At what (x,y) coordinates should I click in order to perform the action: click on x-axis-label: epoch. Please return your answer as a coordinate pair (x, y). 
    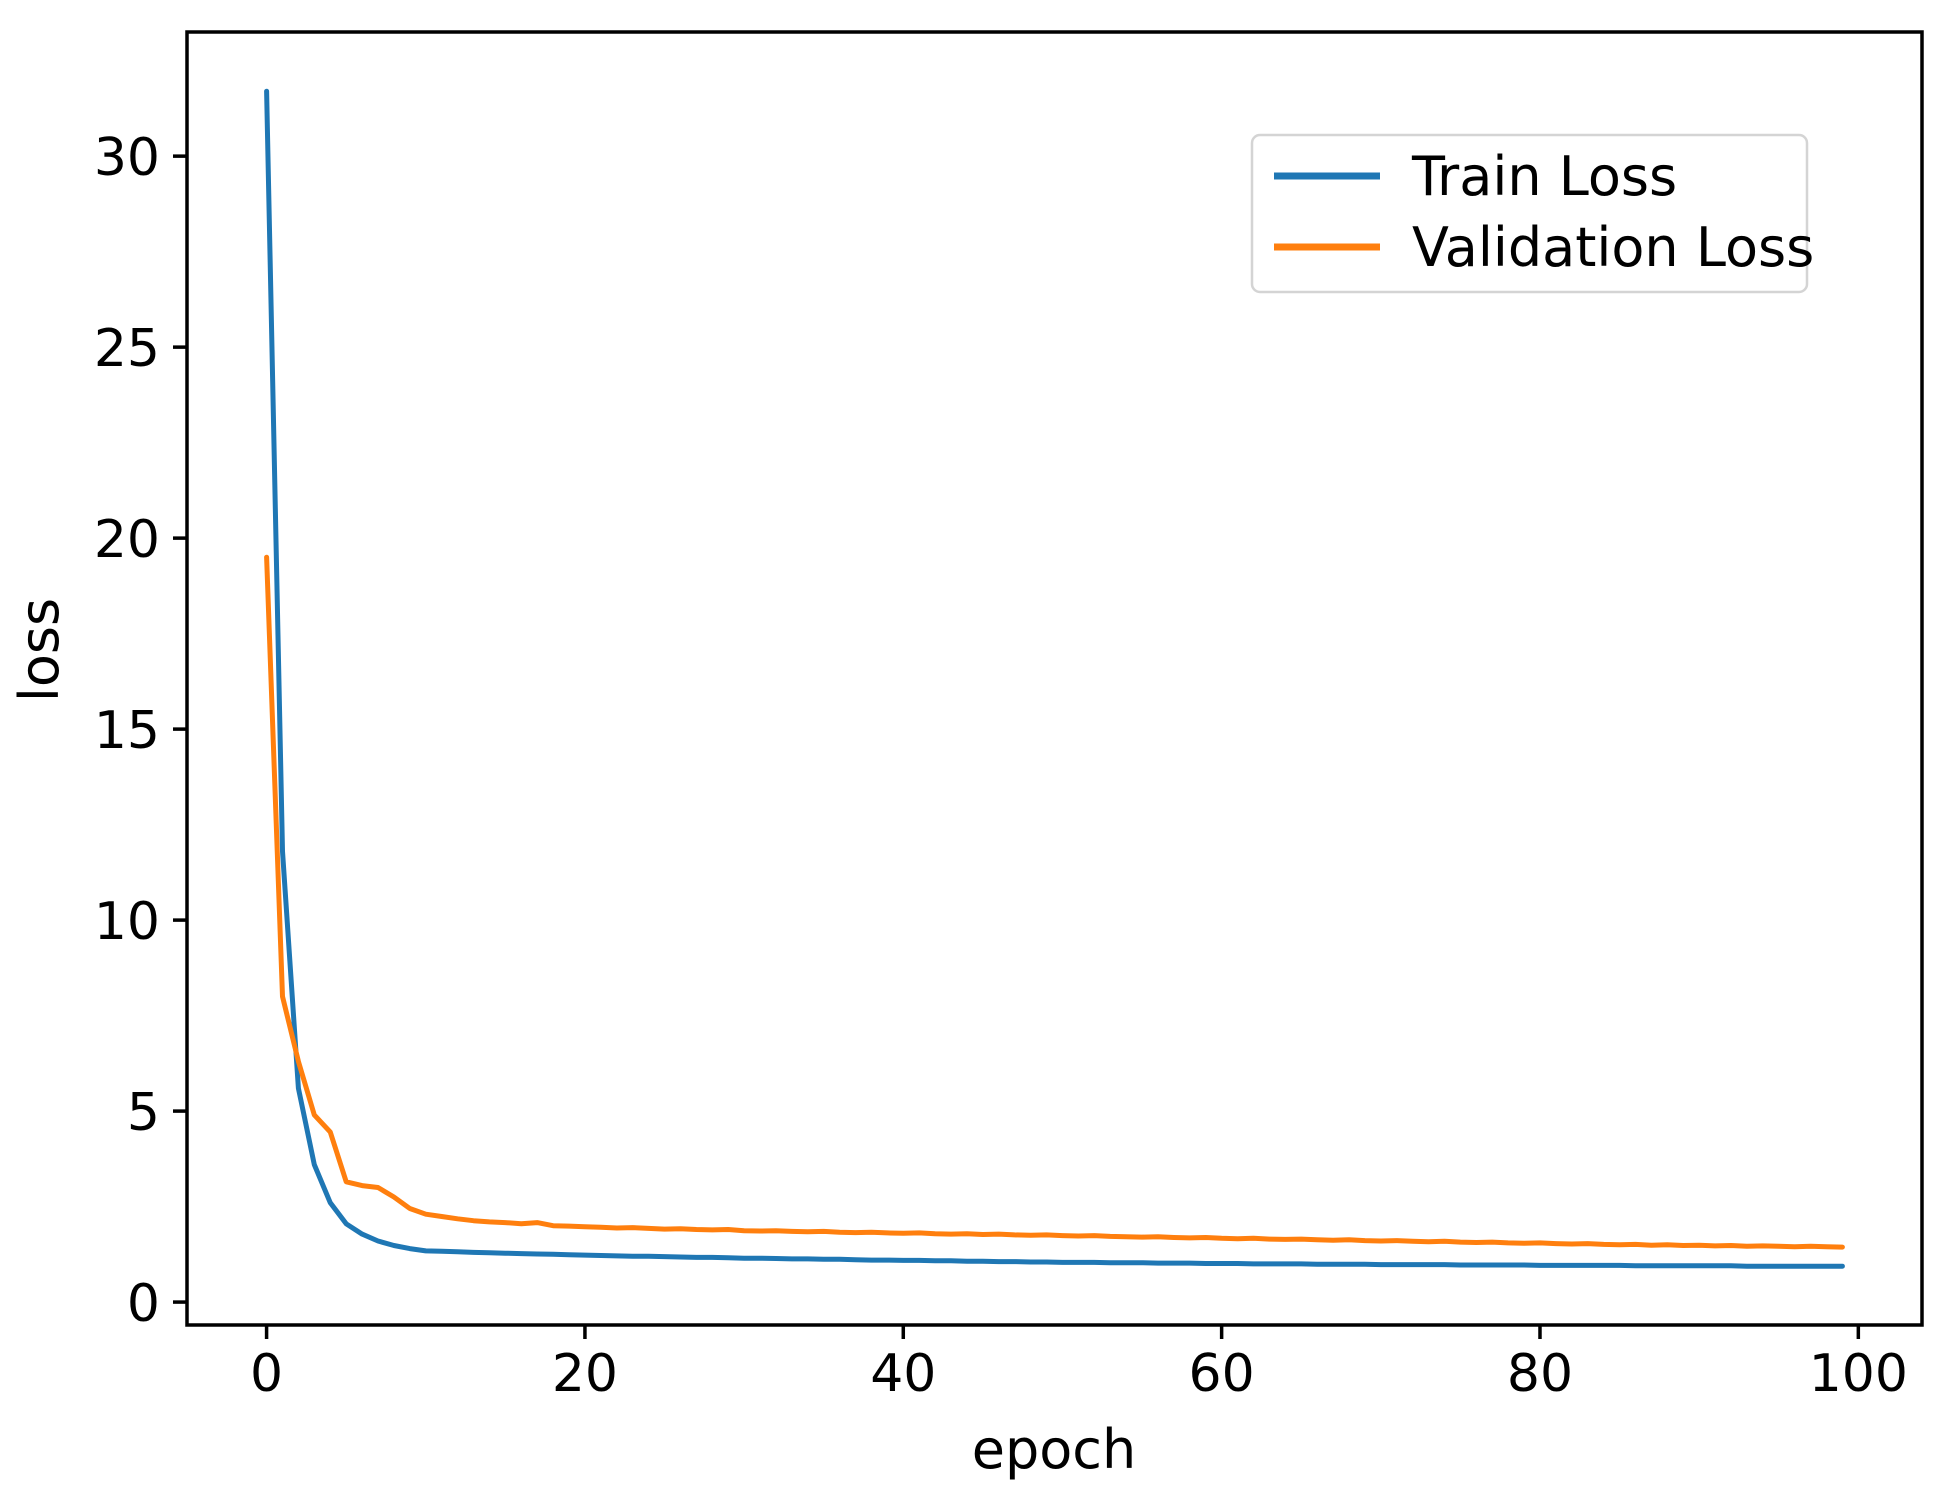
    Looking at the image, I should click on (1054, 1449).